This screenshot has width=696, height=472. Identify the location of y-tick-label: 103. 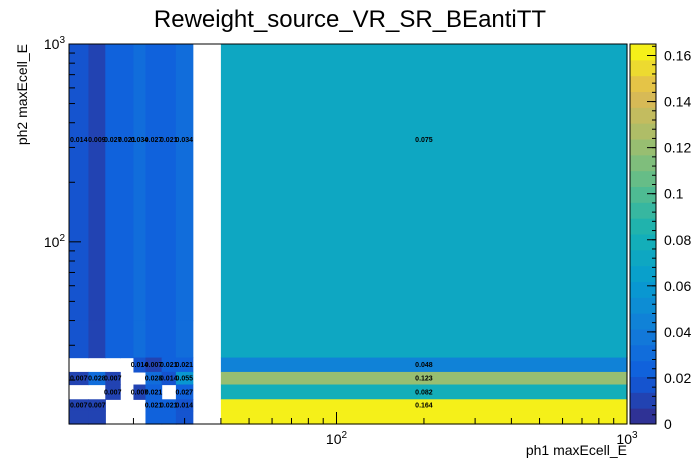
(55, 43).